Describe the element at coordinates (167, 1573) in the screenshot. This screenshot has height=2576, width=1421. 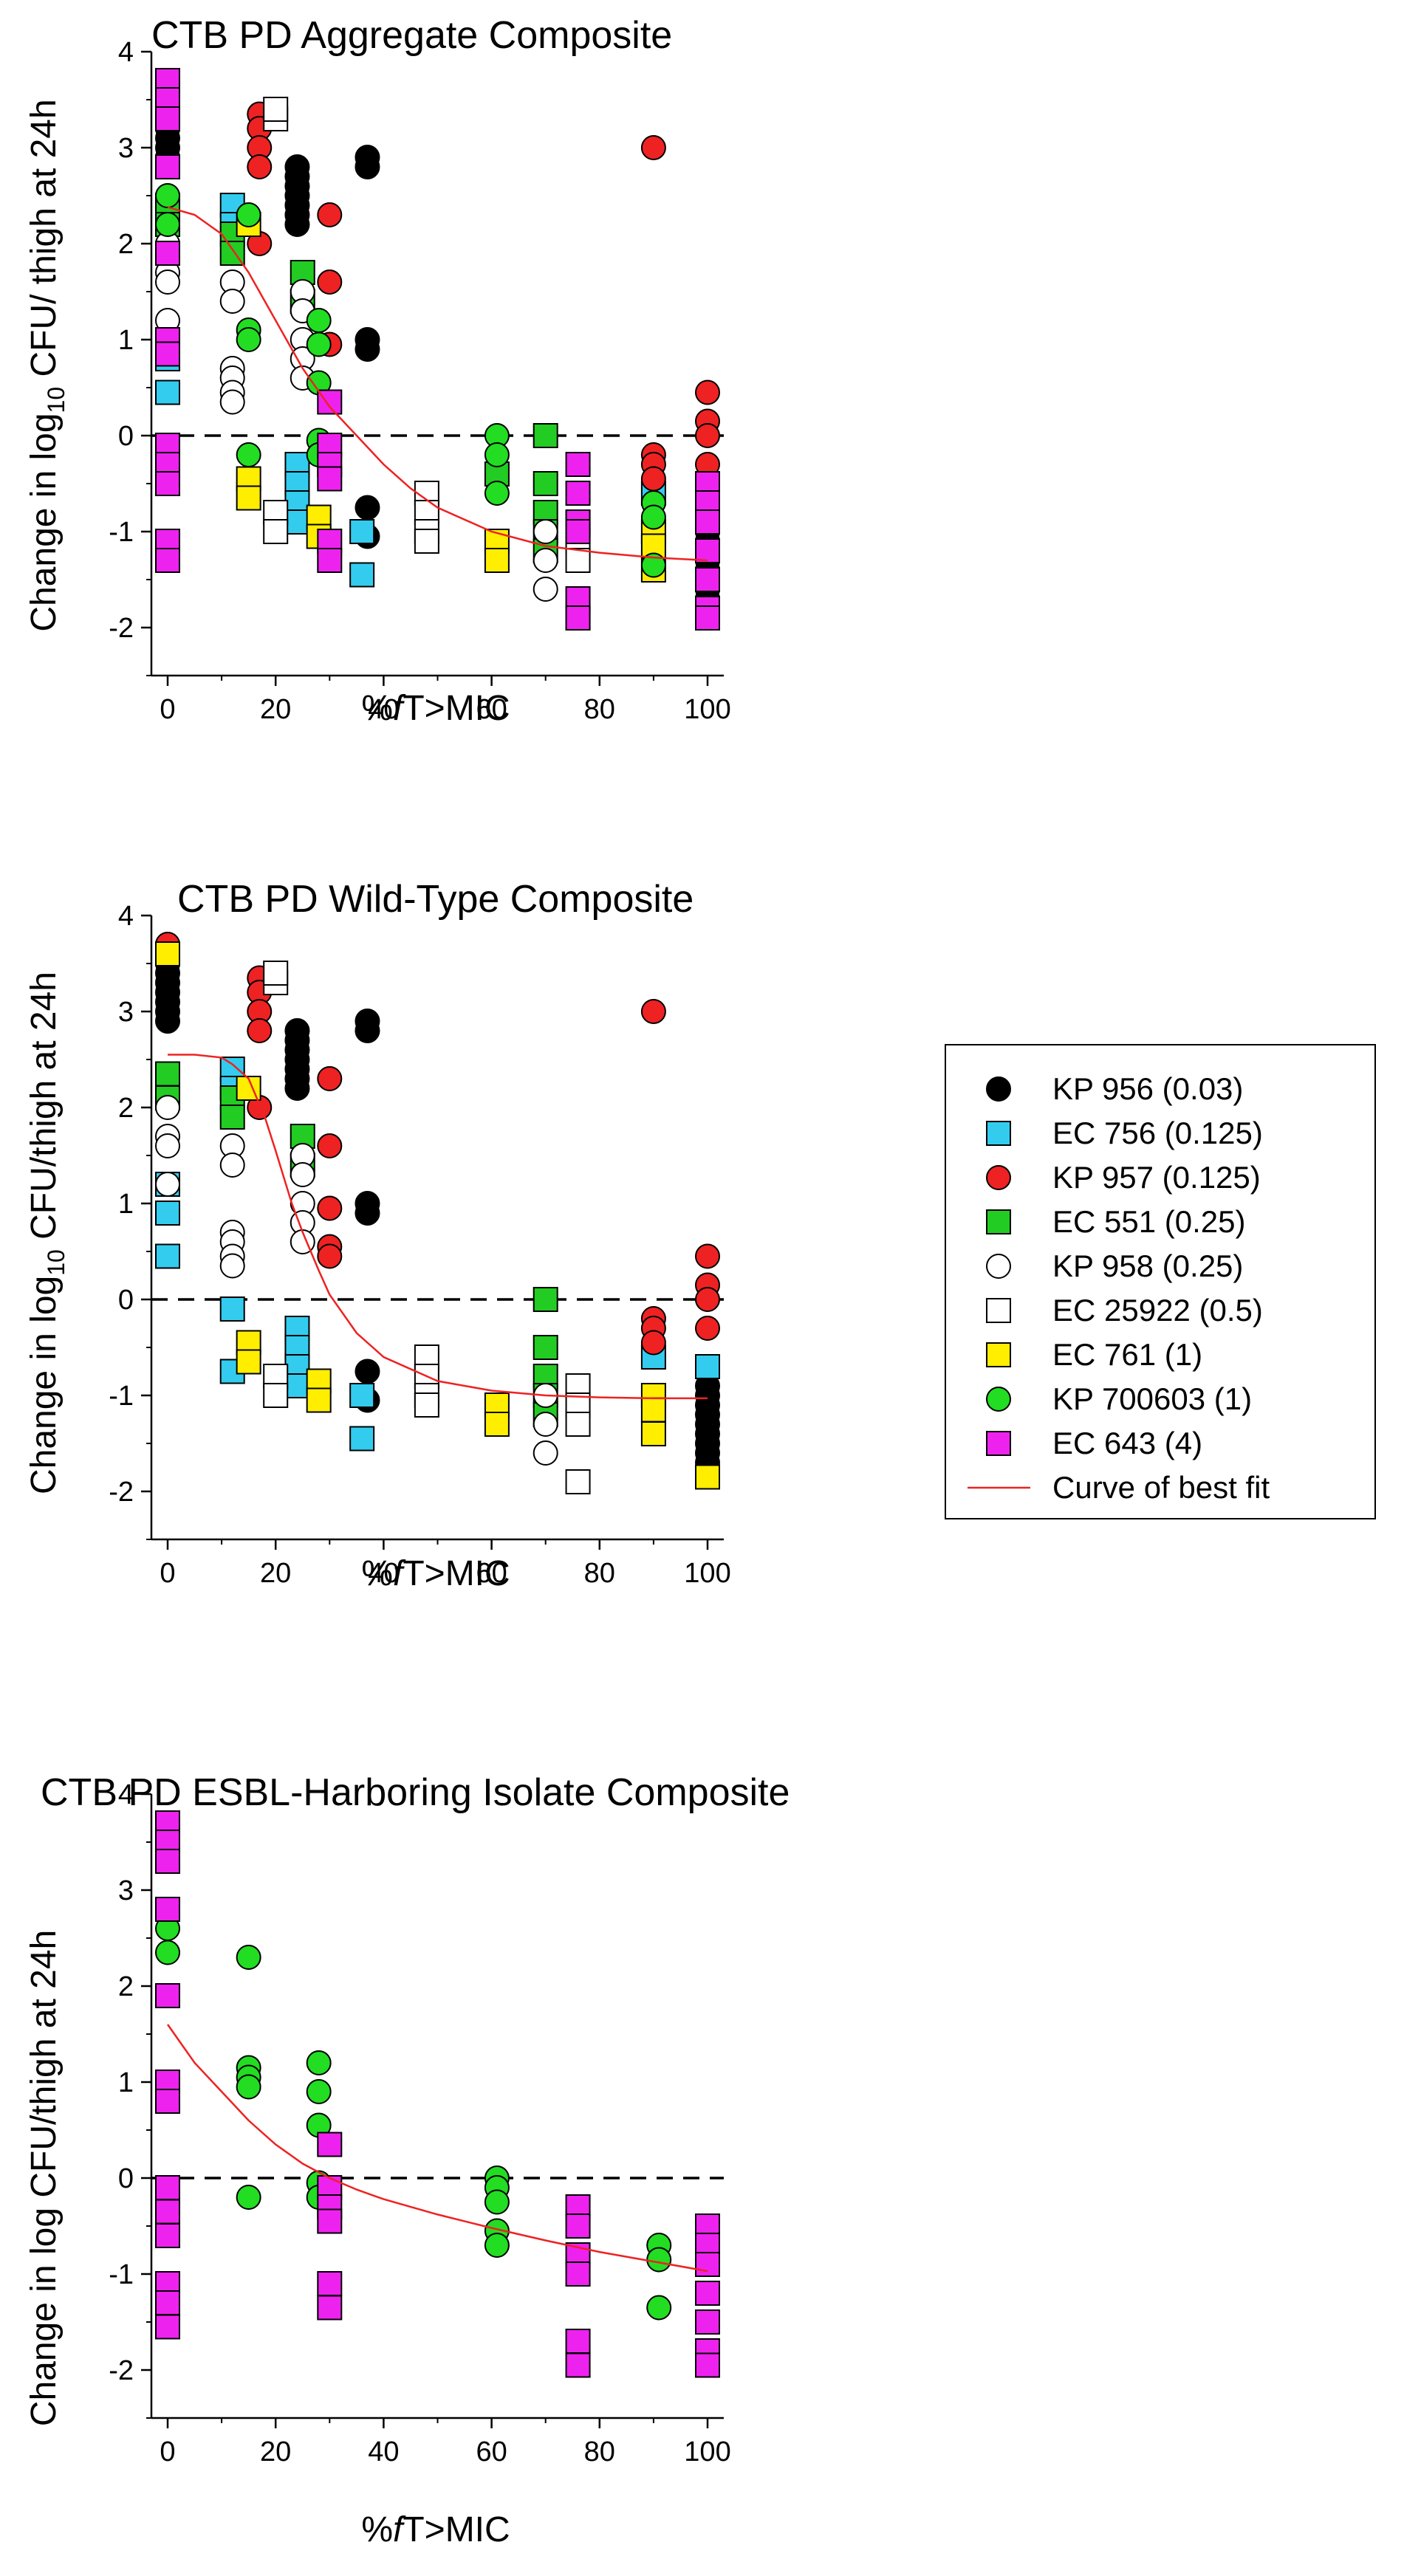
I see `x-tick-label: 0` at that location.